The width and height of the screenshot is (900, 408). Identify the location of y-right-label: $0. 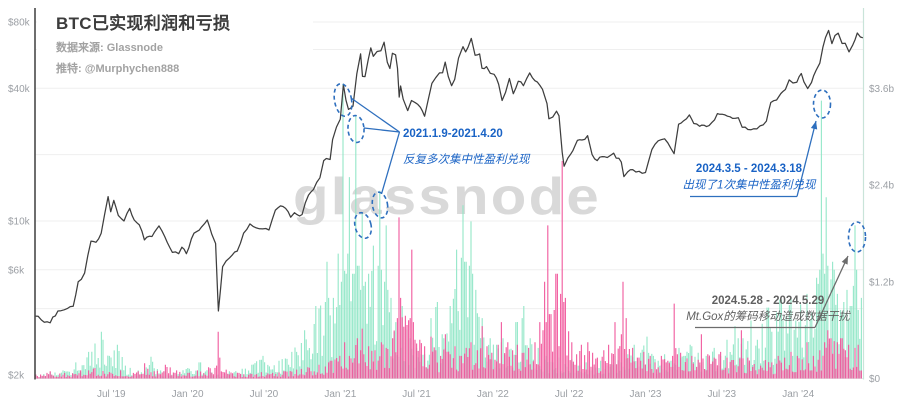
(875, 379).